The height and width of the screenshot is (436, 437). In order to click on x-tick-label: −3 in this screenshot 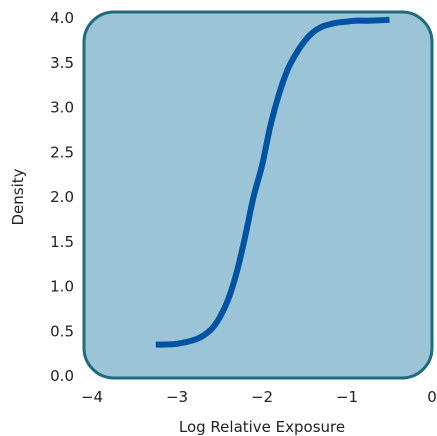, I will do `click(177, 397)`.